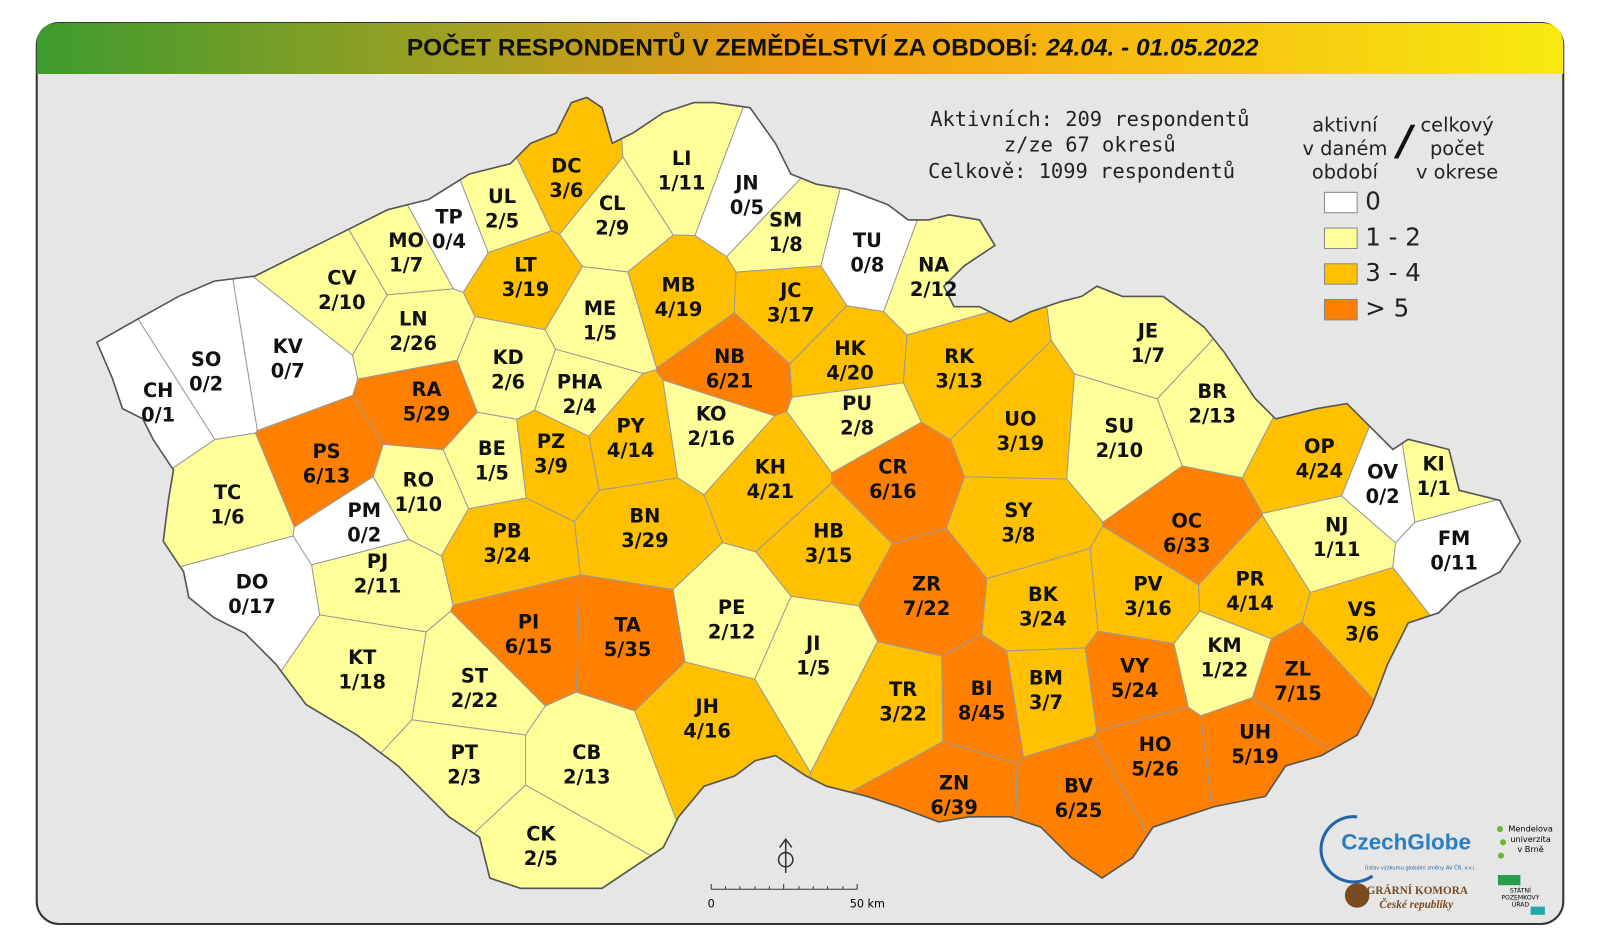 Image resolution: width=1600 pixels, height=950 pixels. What do you see at coordinates (1320, 470) in the screenshot?
I see `district-value: 4/24` at bounding box center [1320, 470].